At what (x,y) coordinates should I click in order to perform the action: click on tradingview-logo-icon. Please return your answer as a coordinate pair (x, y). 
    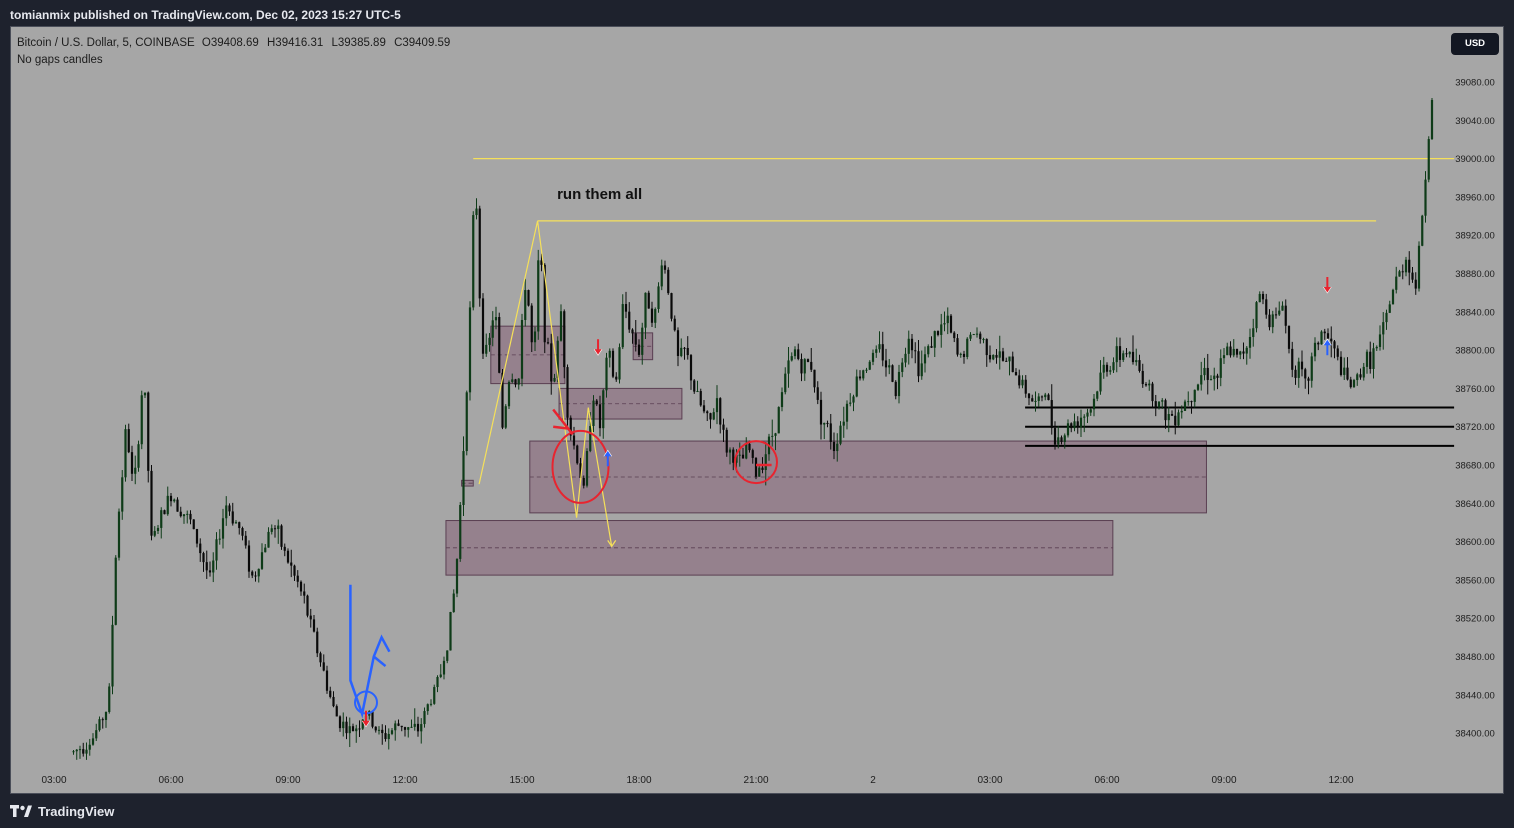
    Looking at the image, I should click on (21, 811).